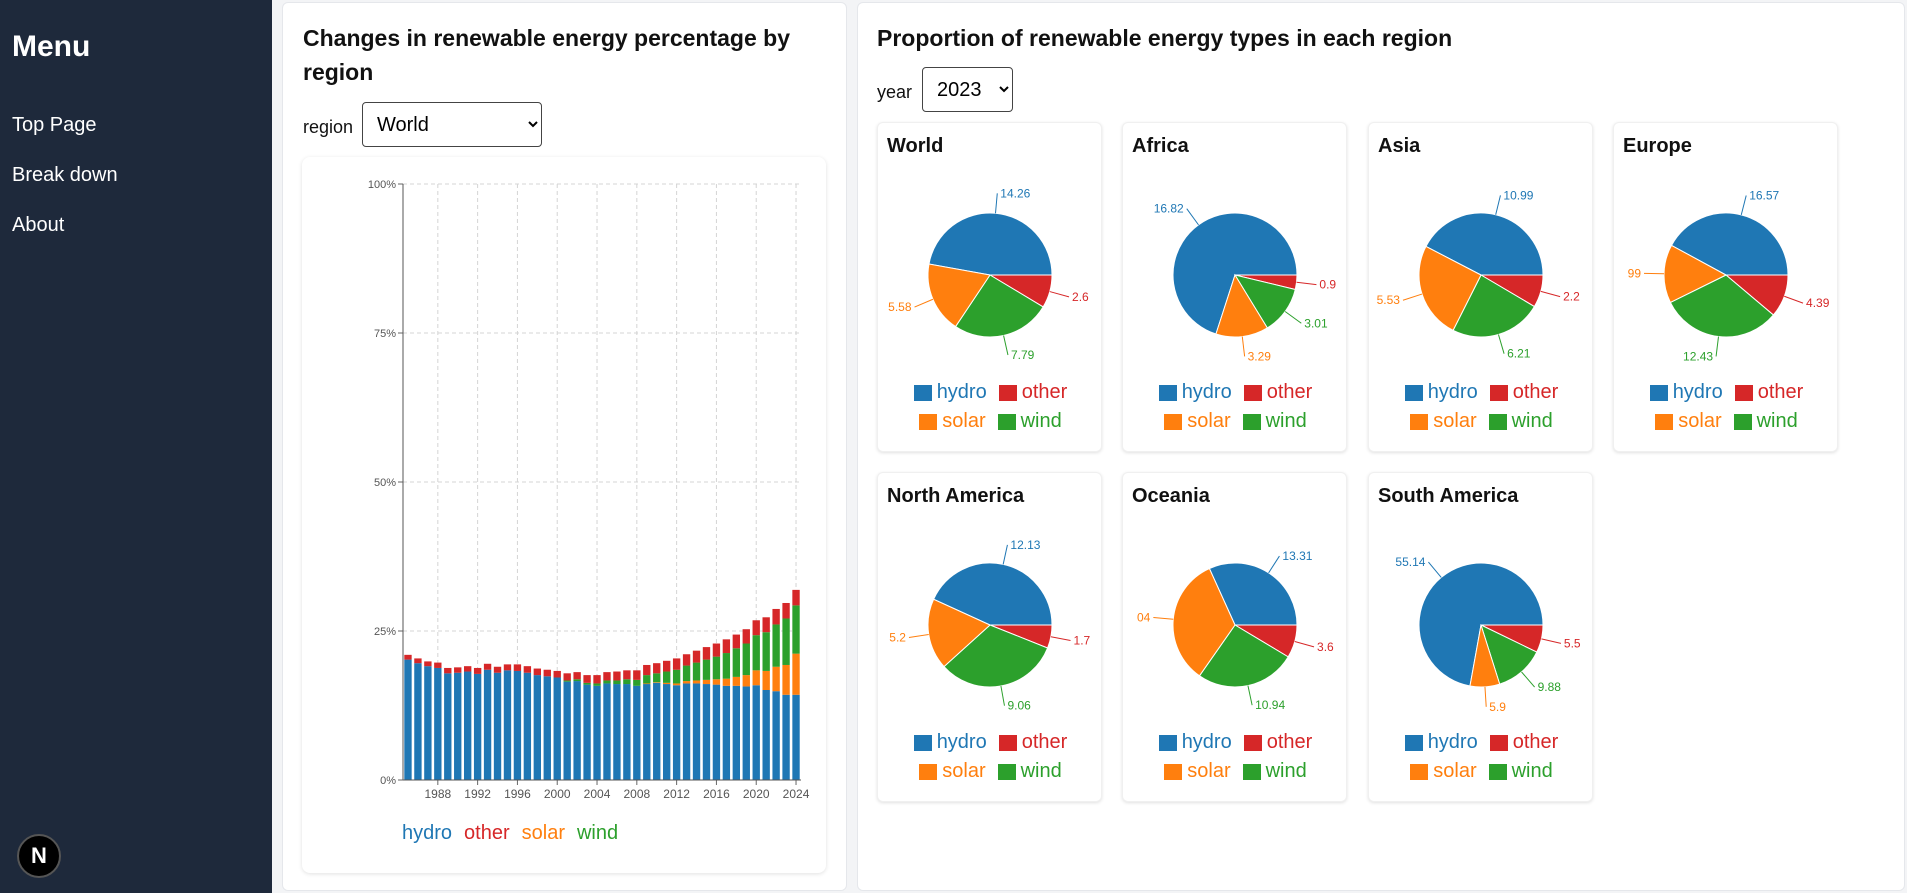  Describe the element at coordinates (547, 728) in the screenshot. I see `bar-hydro-1999` at that location.